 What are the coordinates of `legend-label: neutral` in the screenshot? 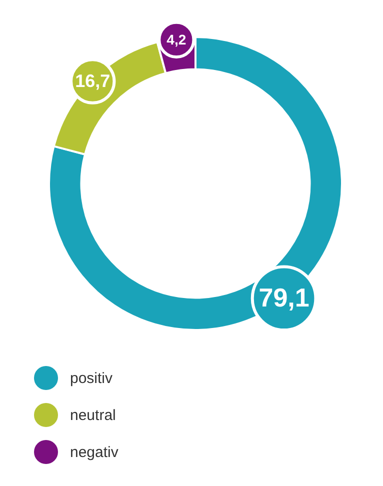 It's located at (93, 415).